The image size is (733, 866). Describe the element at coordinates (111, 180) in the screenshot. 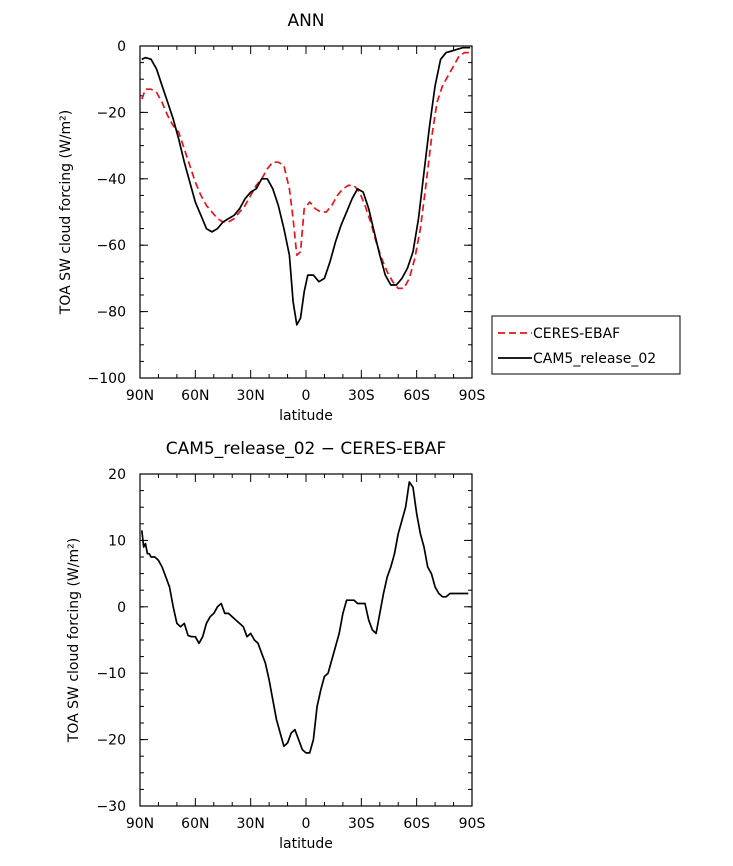

I see `y-tick-label: −40` at that location.